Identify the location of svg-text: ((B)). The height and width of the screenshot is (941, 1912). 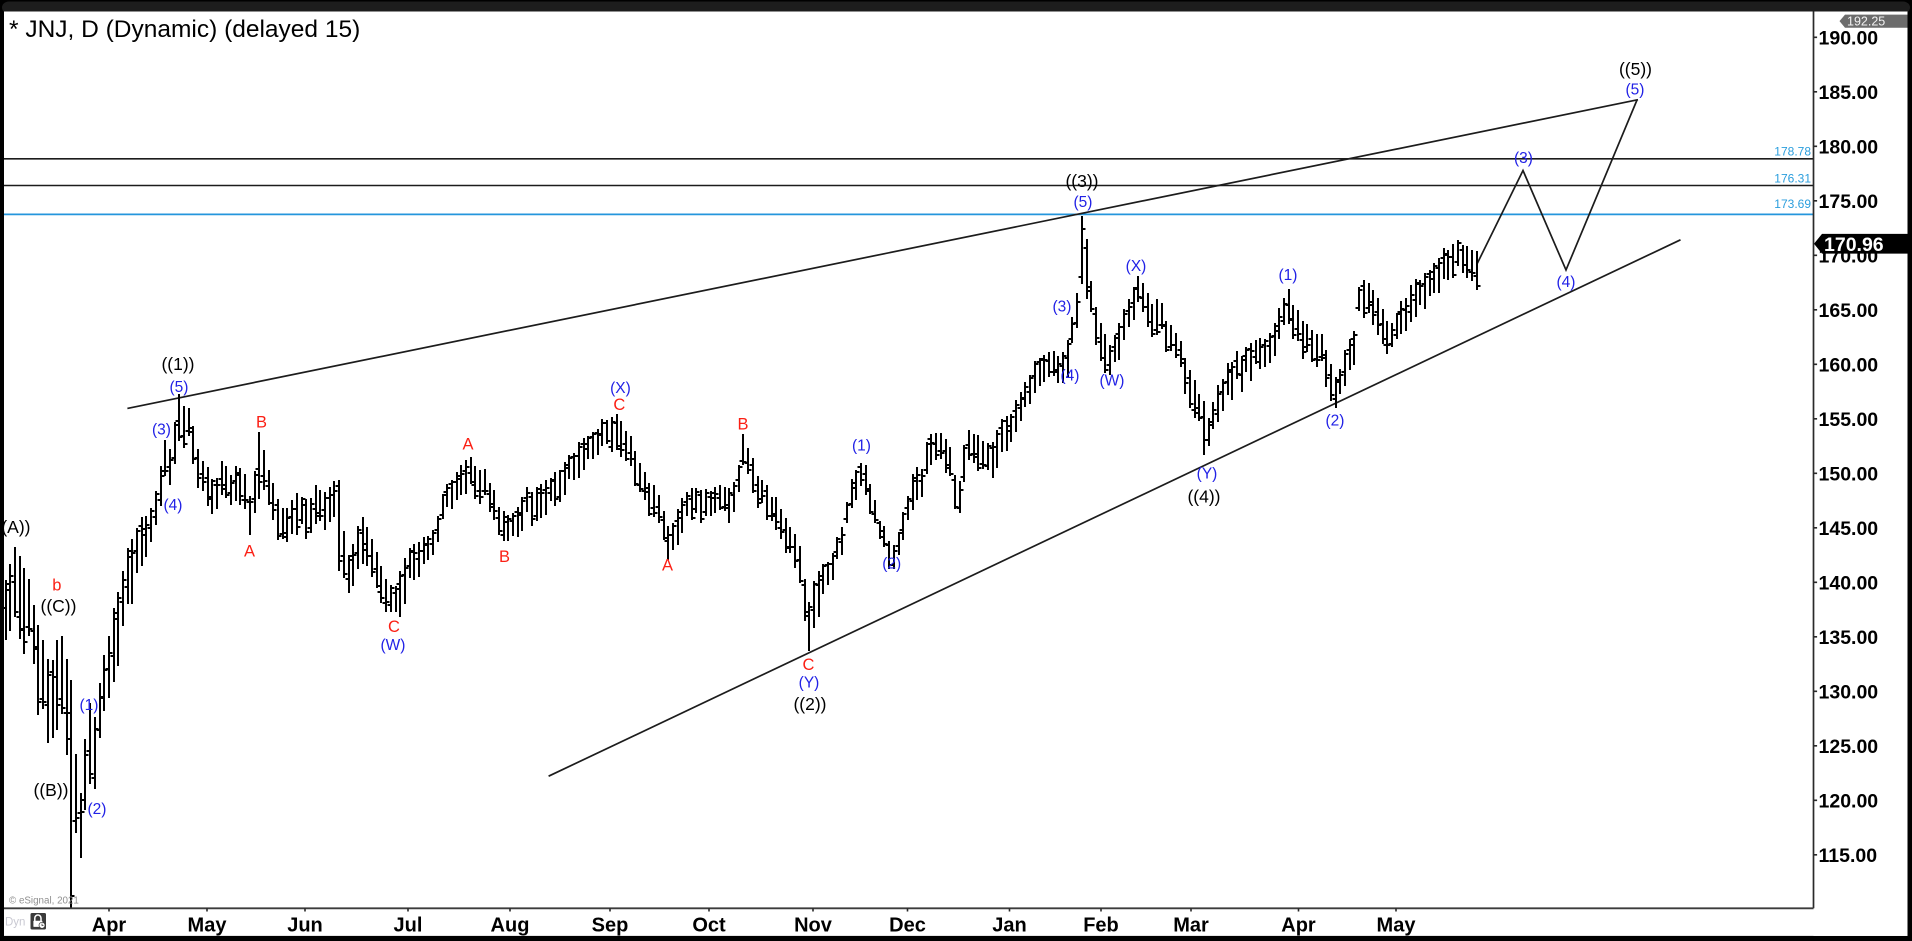
(51, 790).